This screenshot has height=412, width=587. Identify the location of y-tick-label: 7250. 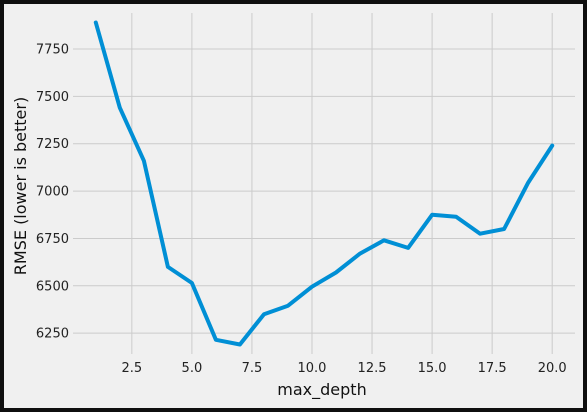
(52, 144).